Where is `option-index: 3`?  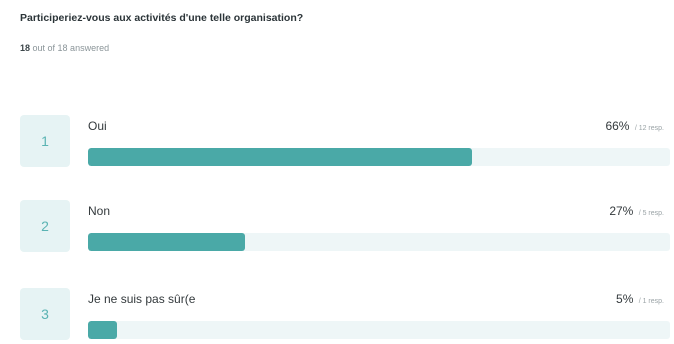
option-index: 3 is located at coordinates (45, 314).